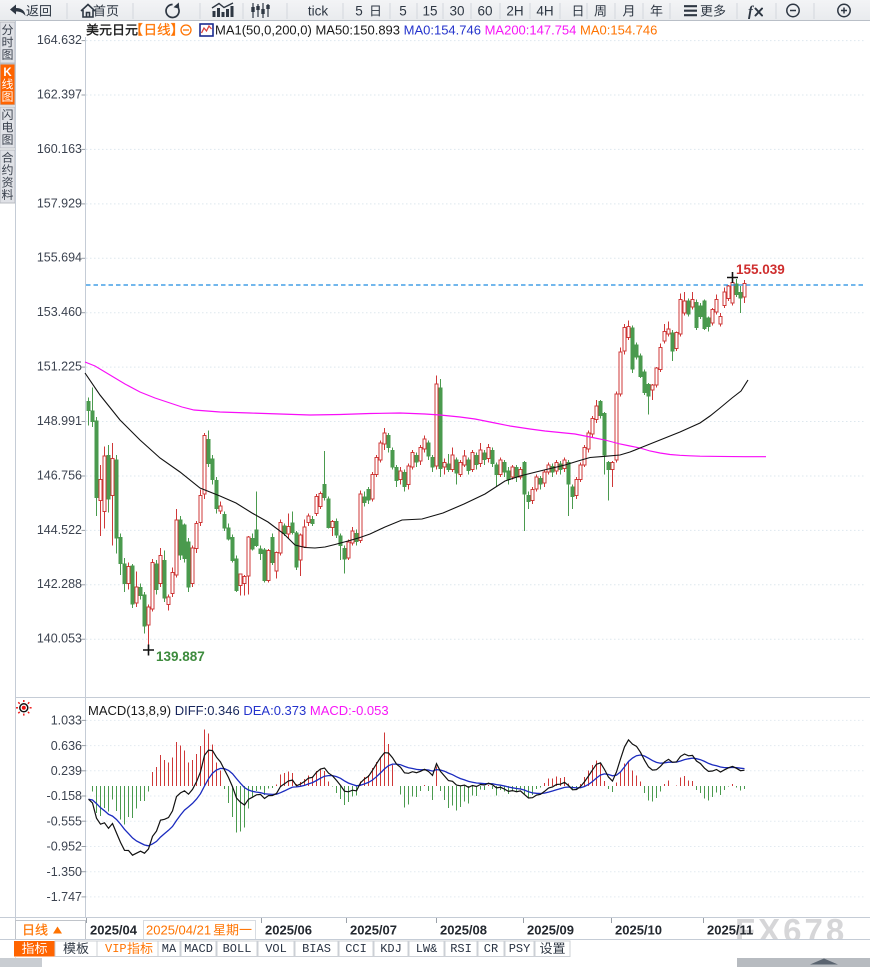 The image size is (870, 967). Describe the element at coordinates (544, 11) in the screenshot. I see `svg-text: 4H` at that location.